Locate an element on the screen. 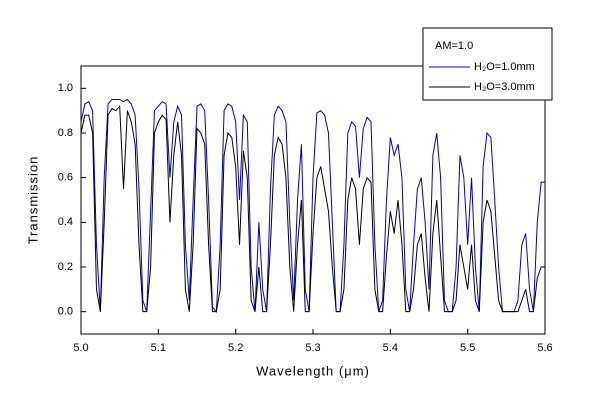 The width and height of the screenshot is (590, 411). legend-box is located at coordinates (487, 64).